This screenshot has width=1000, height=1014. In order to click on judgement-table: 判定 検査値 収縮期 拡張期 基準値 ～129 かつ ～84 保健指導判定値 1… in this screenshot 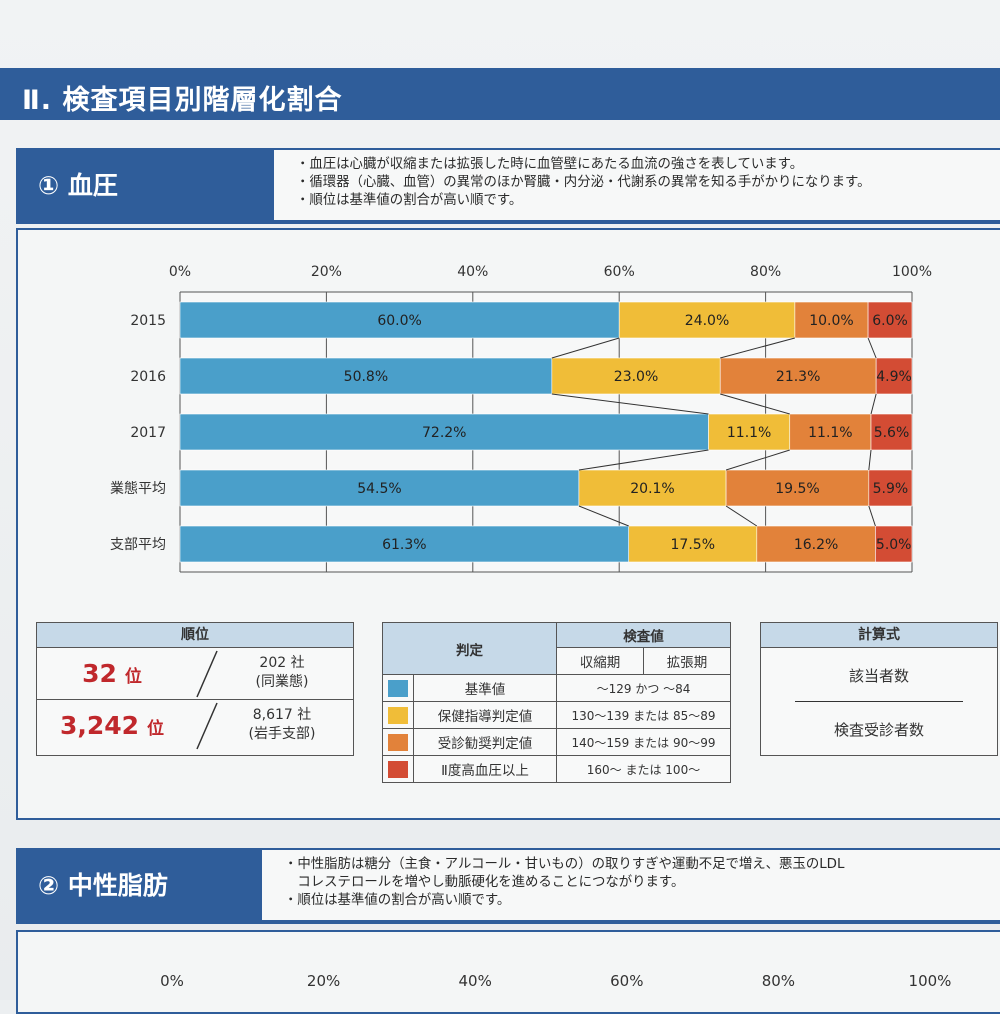, I will do `click(556, 702)`.